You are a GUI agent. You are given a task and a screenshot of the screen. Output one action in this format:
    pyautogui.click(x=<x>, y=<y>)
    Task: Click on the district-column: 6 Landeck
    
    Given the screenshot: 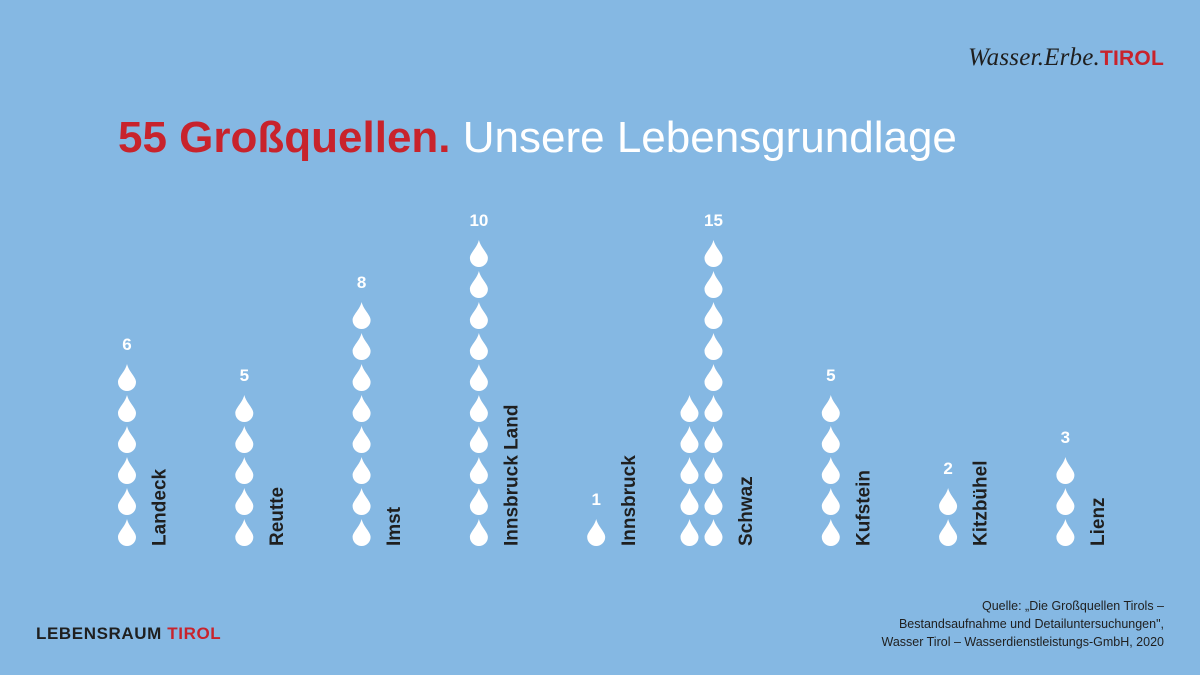 What is the action you would take?
    pyautogui.click(x=144, y=440)
    